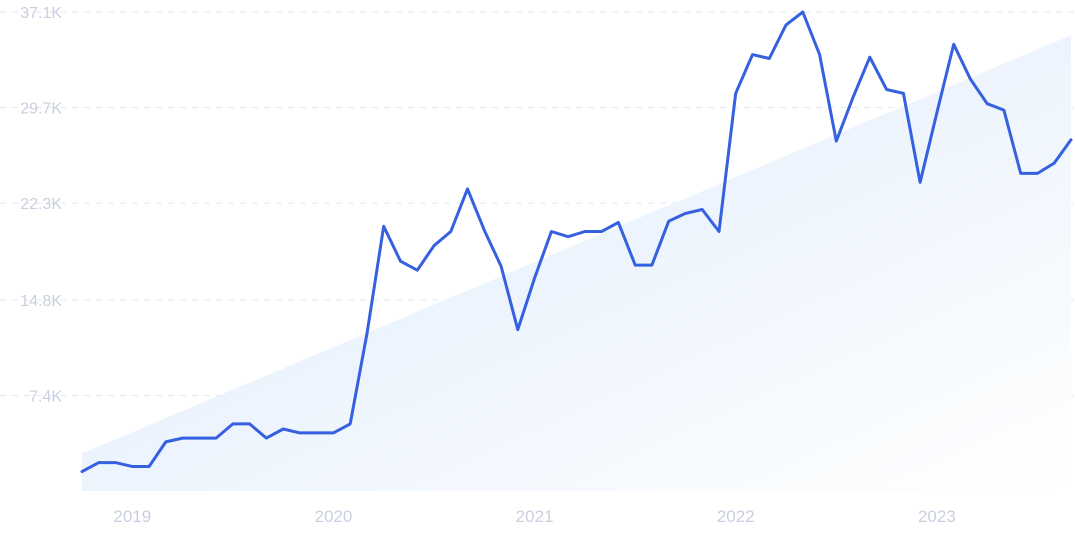 This screenshot has width=1075, height=537. What do you see at coordinates (334, 516) in the screenshot?
I see `x-tick-label: 2020` at bounding box center [334, 516].